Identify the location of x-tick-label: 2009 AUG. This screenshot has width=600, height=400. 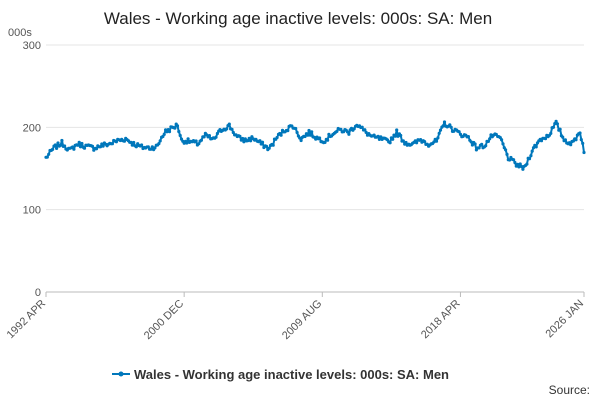
(302, 320).